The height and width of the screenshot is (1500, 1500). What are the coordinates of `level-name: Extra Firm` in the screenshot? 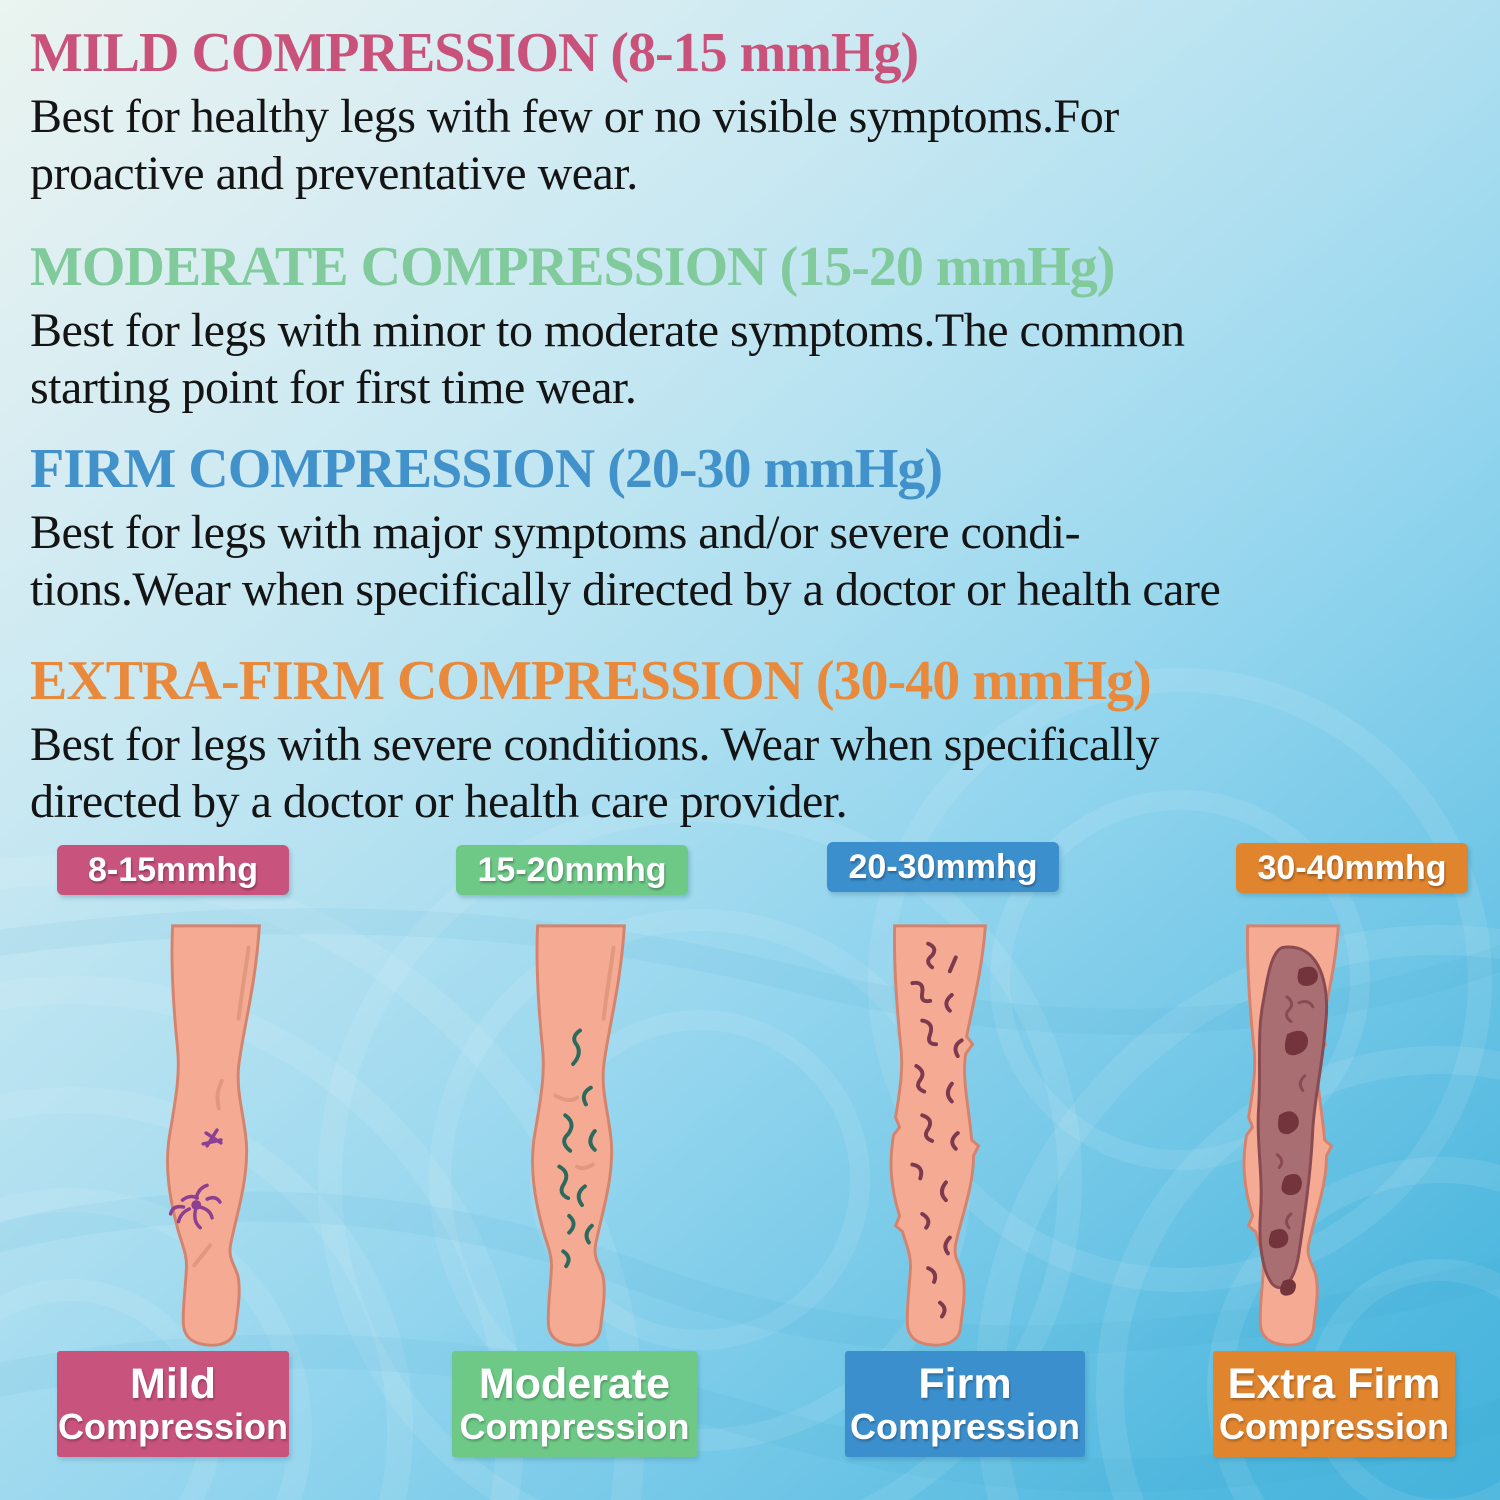 It's located at (1334, 1384).